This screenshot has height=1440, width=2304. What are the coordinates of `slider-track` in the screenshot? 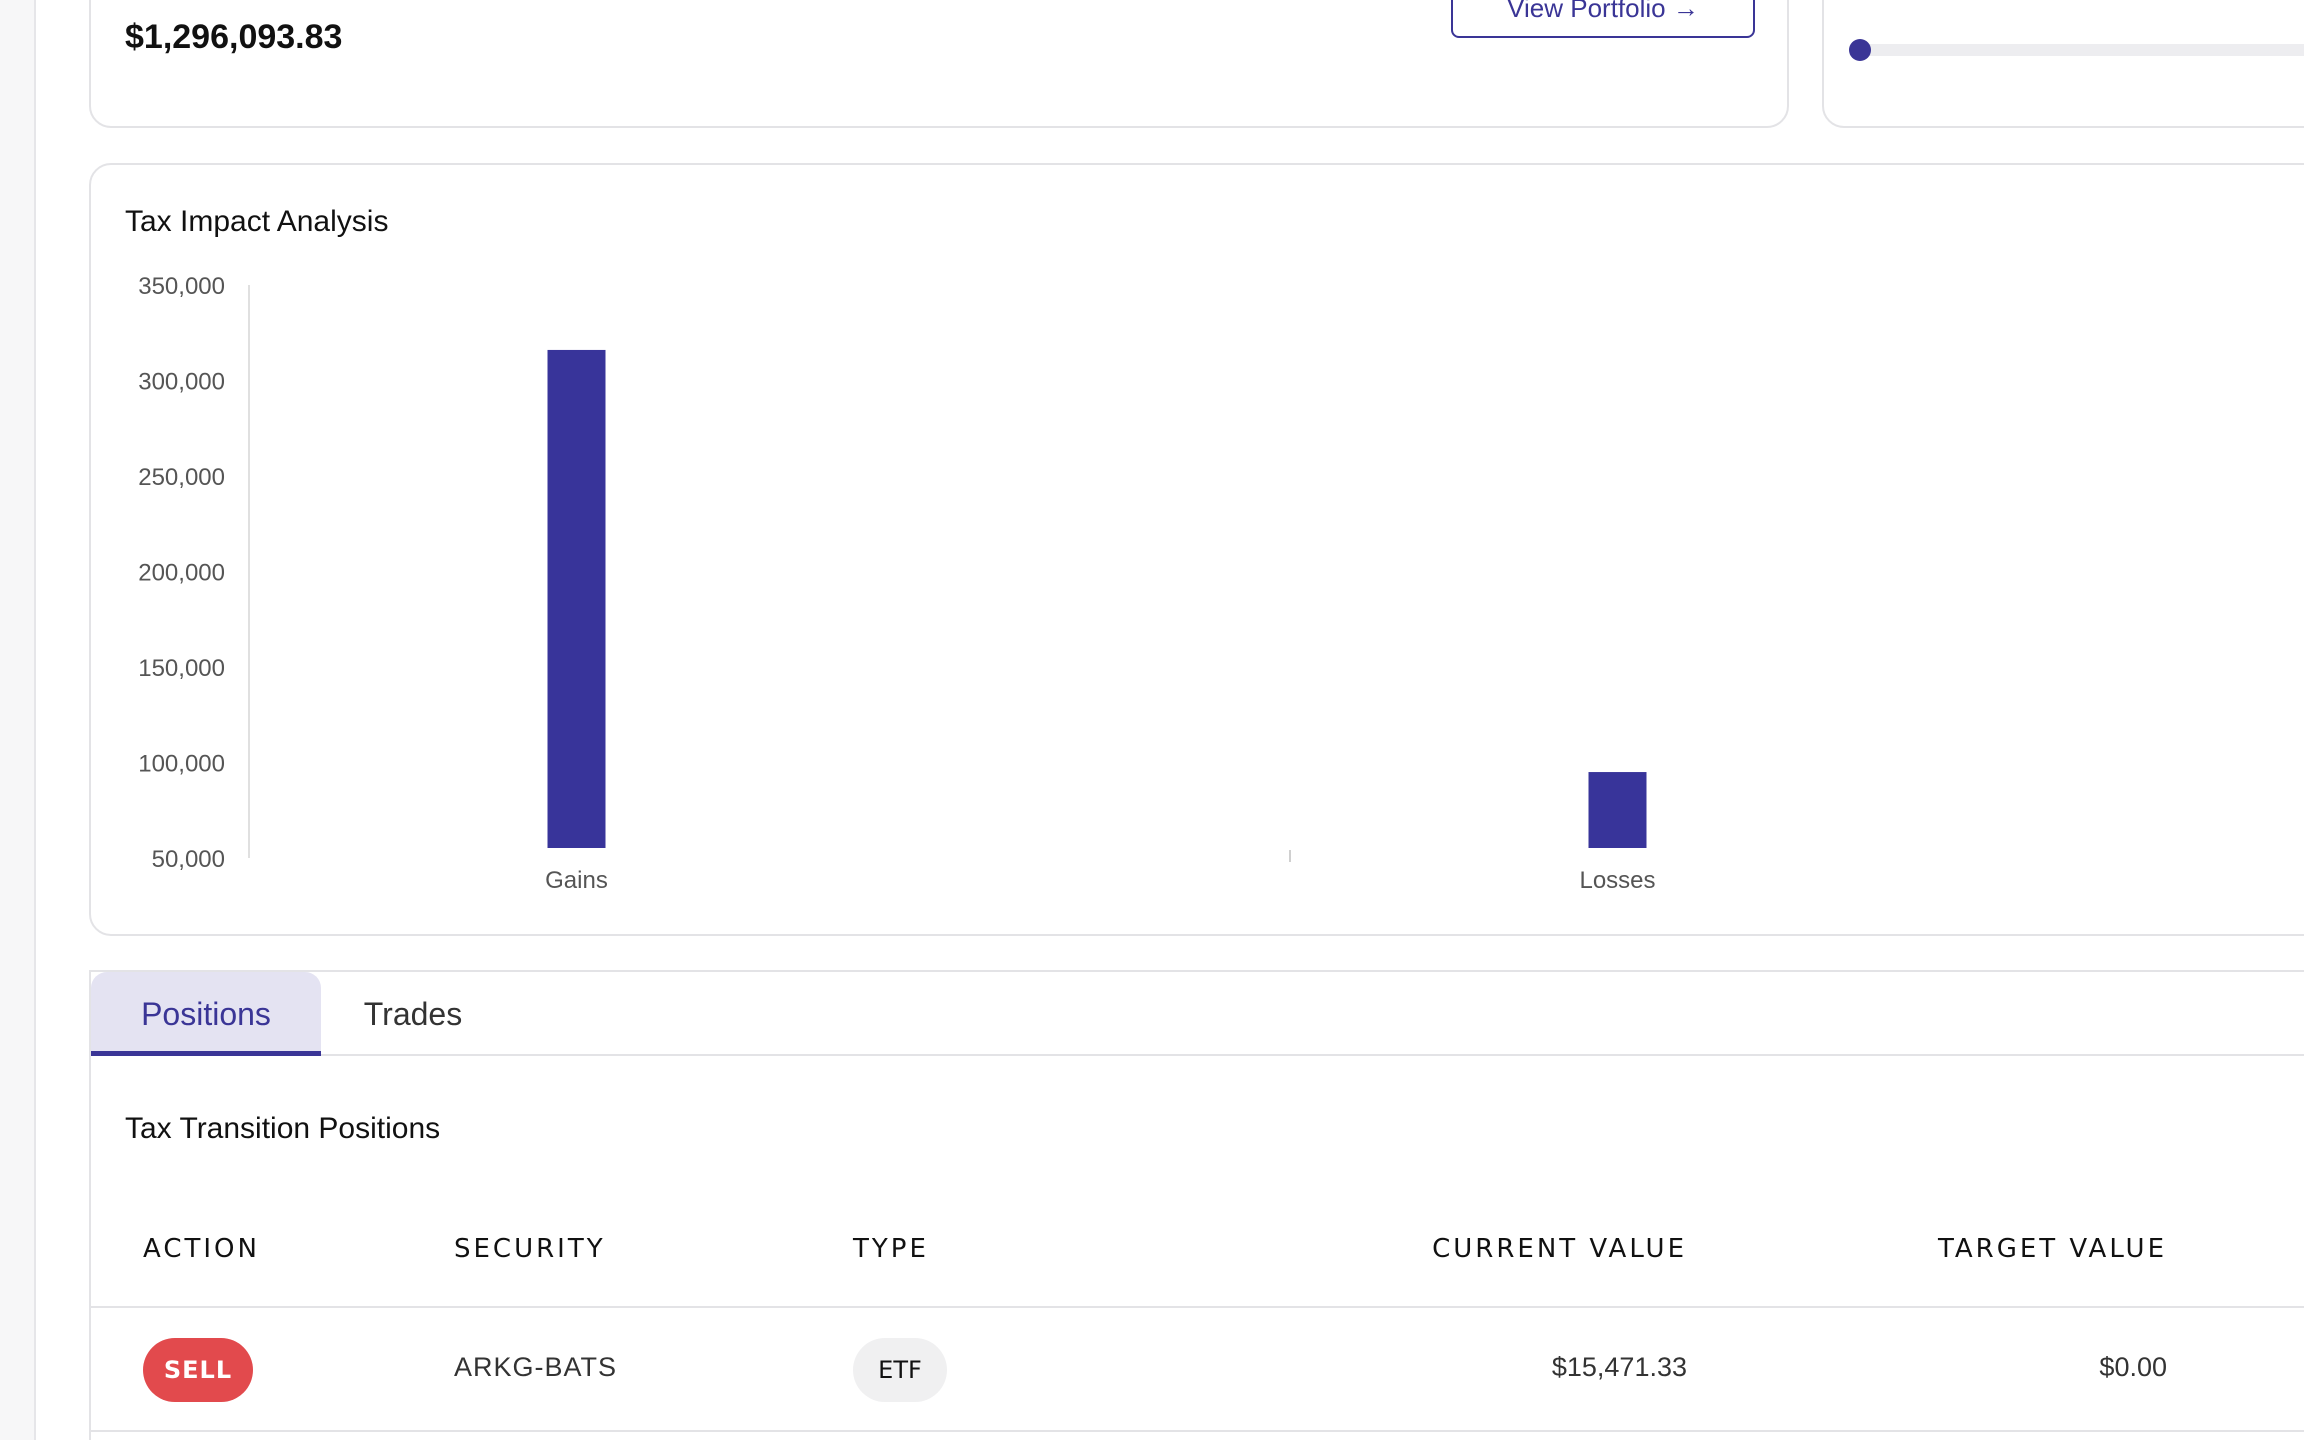 It's located at (2077, 50).